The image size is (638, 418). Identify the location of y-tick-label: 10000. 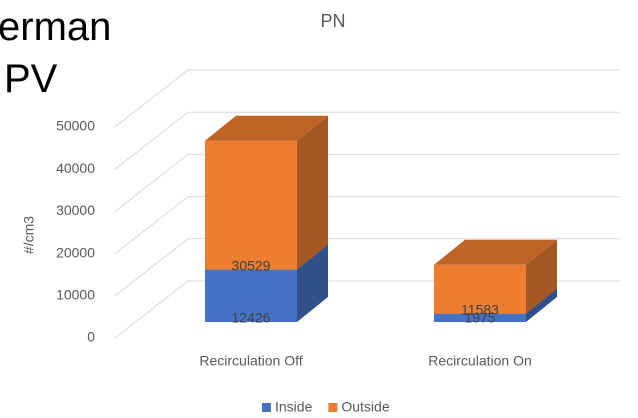
(75, 295).